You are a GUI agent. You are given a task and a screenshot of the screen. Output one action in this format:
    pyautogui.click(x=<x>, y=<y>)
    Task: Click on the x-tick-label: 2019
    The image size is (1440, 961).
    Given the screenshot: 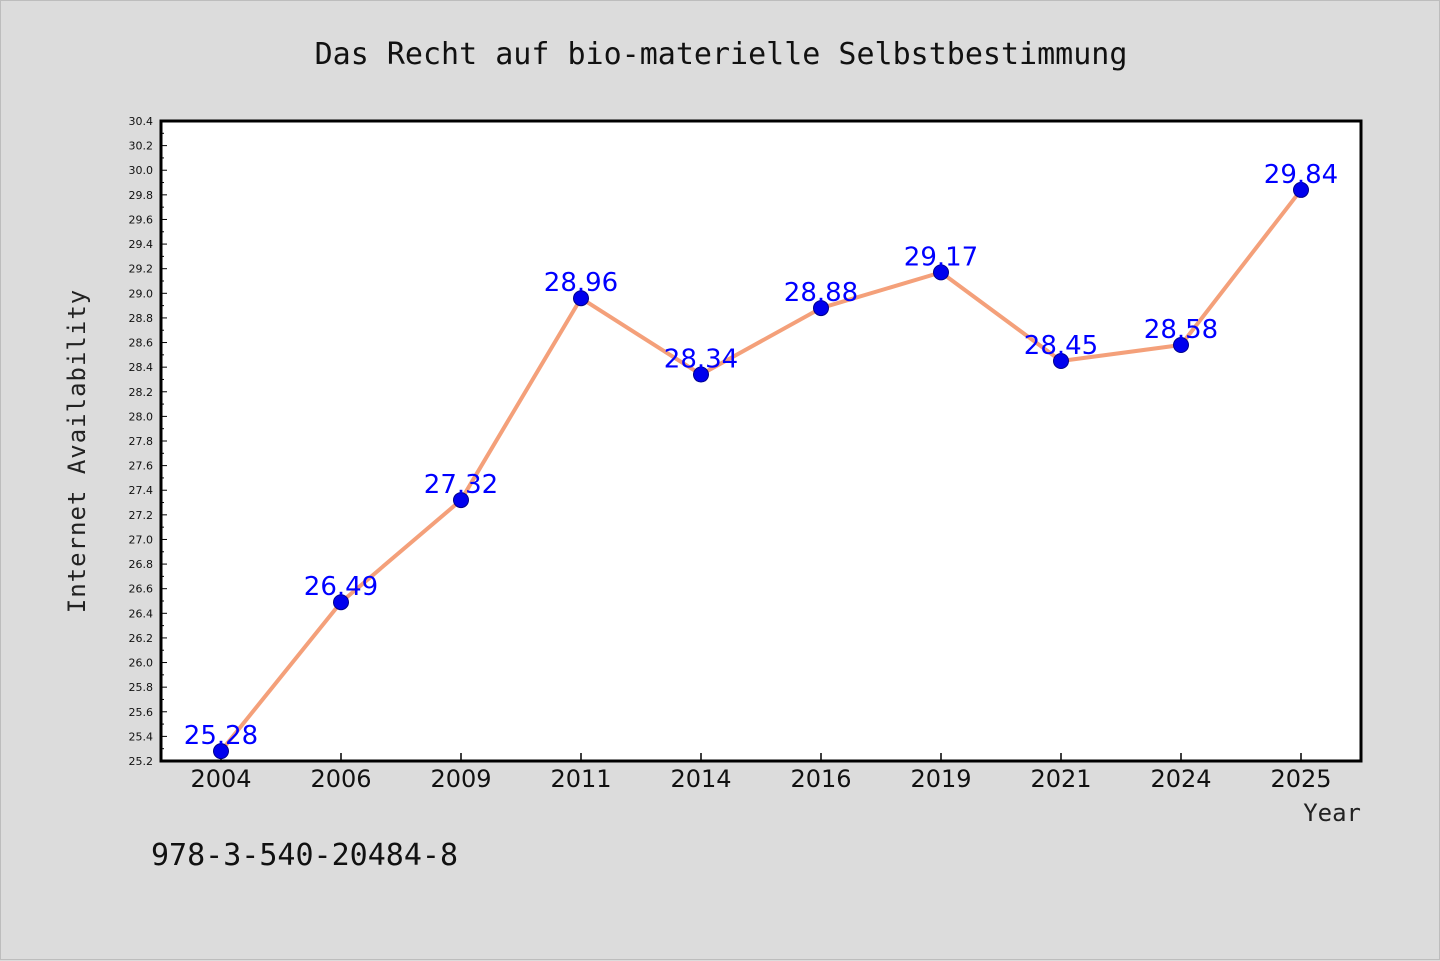 What is the action you would take?
    pyautogui.click(x=940, y=779)
    